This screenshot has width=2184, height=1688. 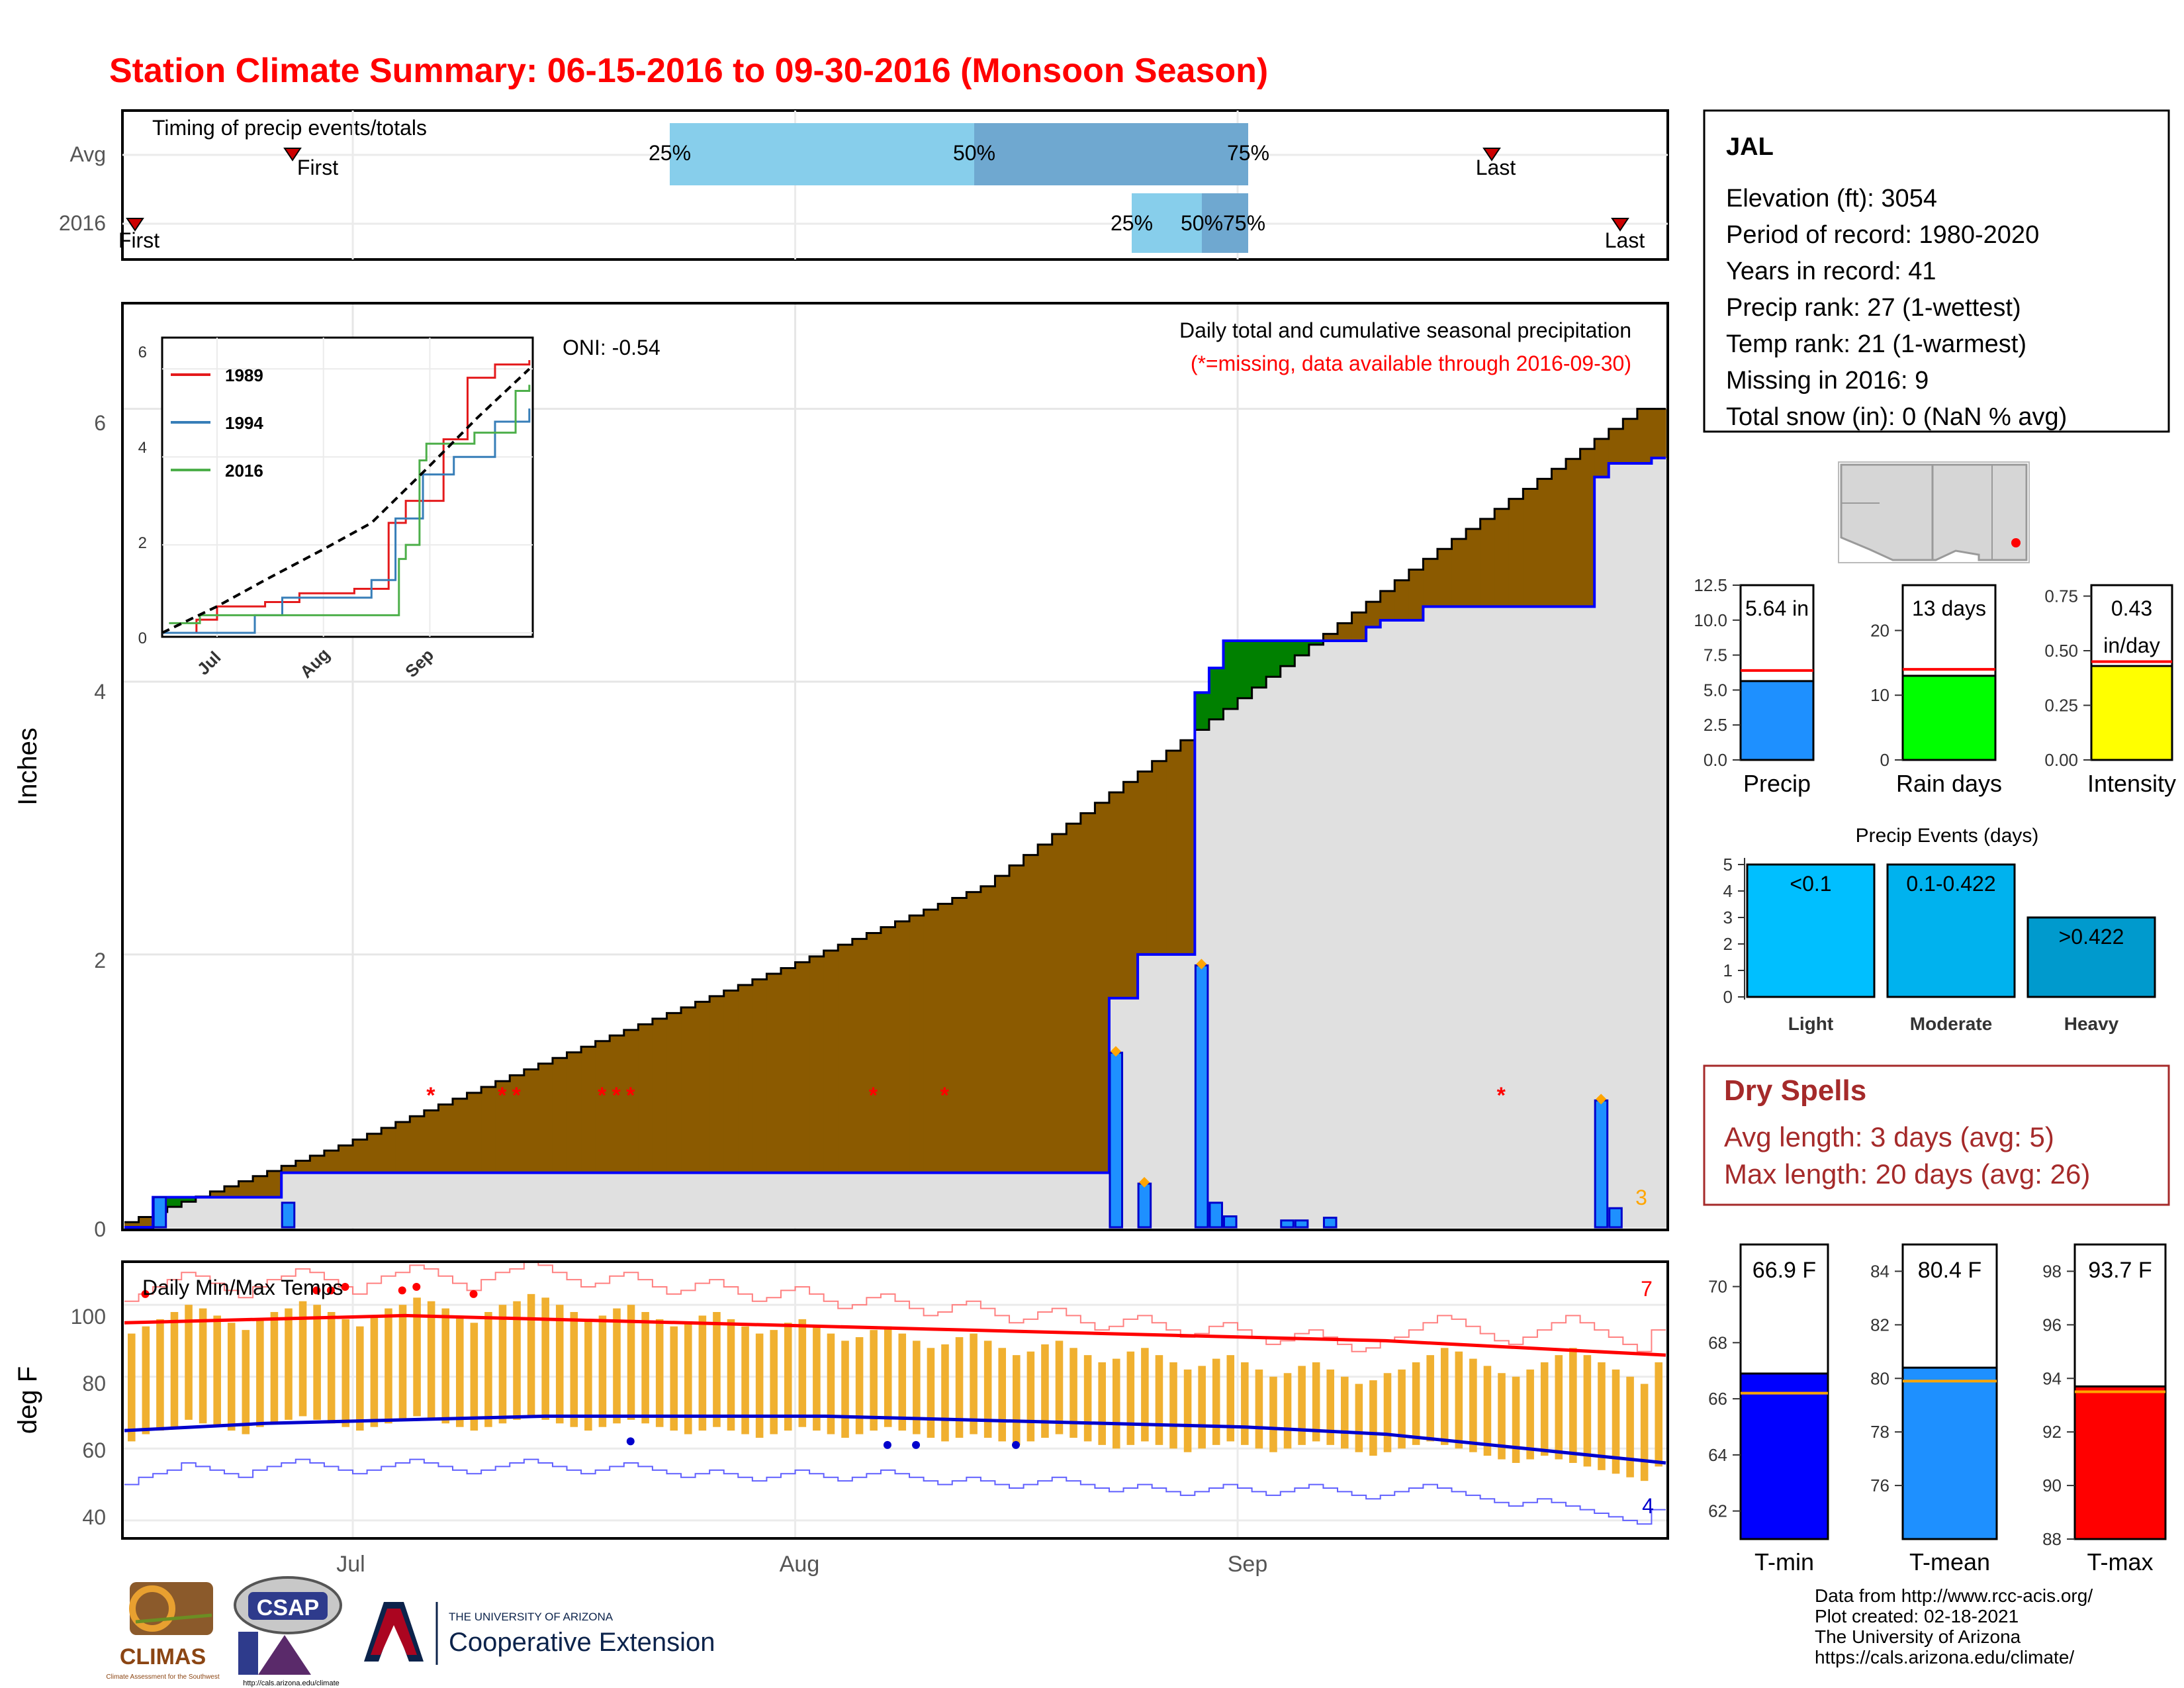 I want to click on temp-summary-tick: 90, so click(x=2052, y=1486).